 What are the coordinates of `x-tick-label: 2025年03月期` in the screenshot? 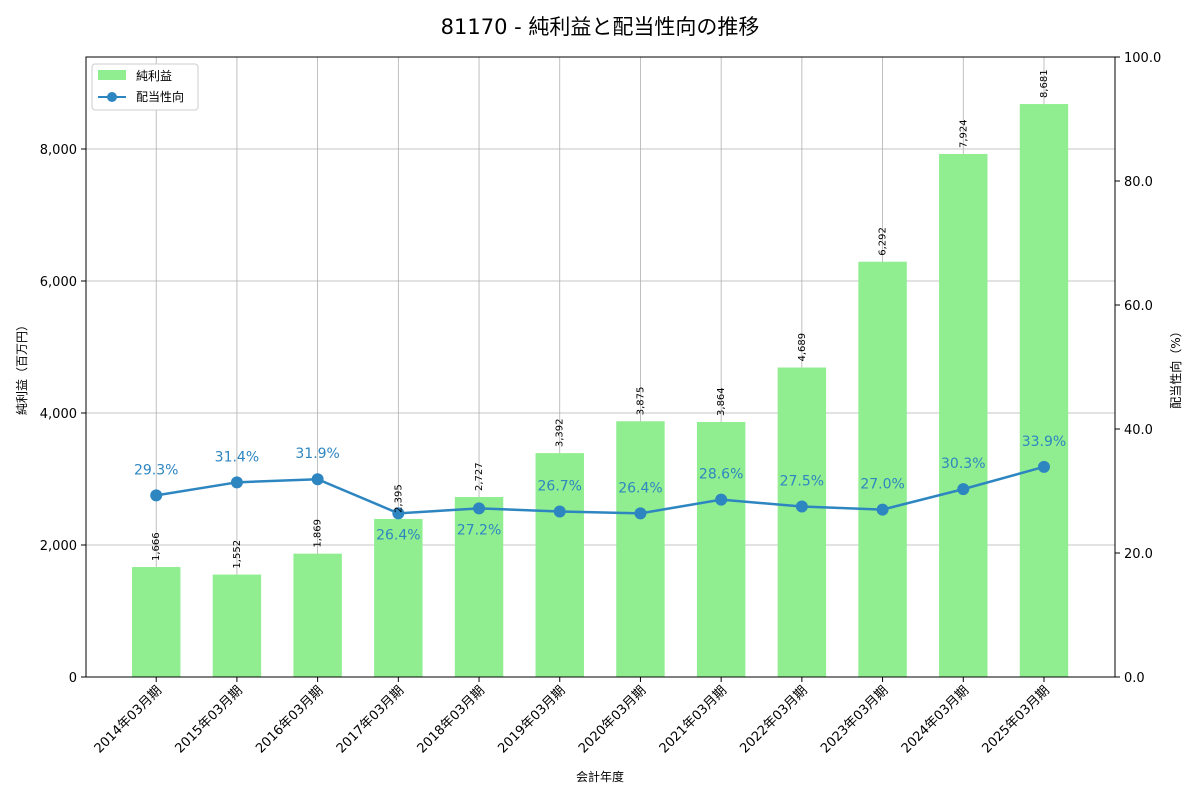 It's located at (1016, 719).